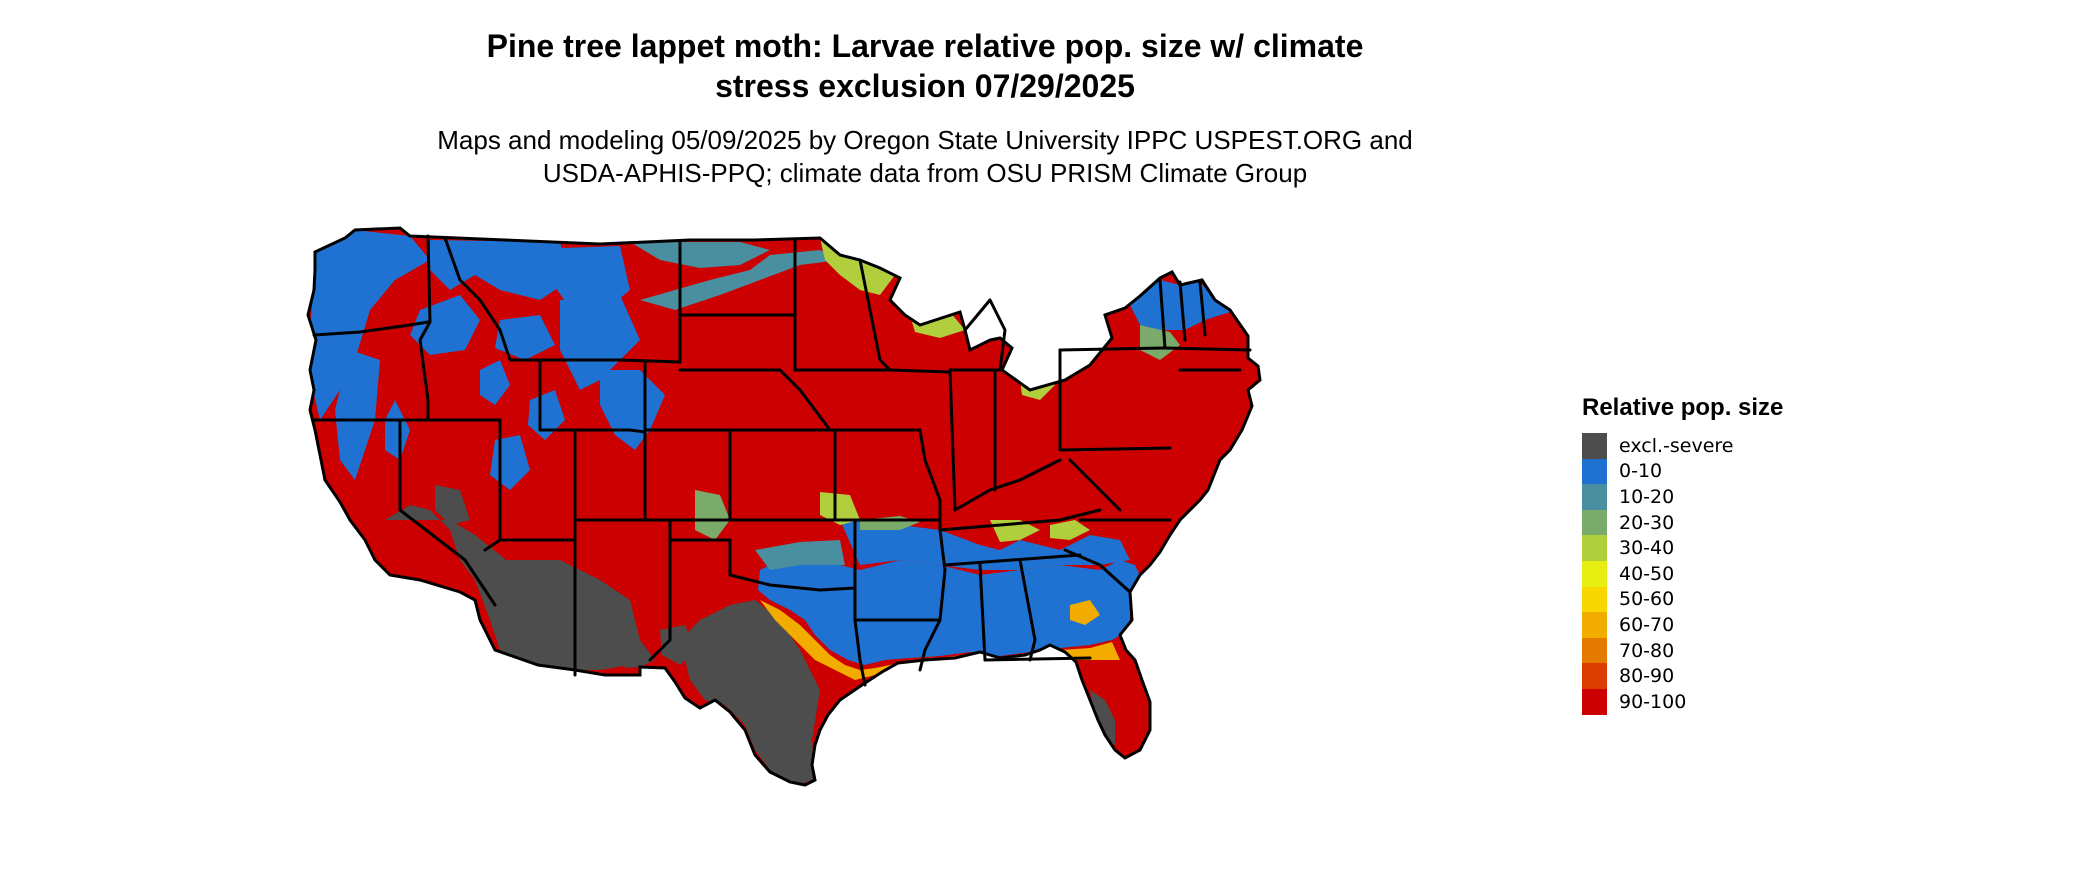  I want to click on map-title-line-2: stress exclusion 07/29/2025, so click(925, 86).